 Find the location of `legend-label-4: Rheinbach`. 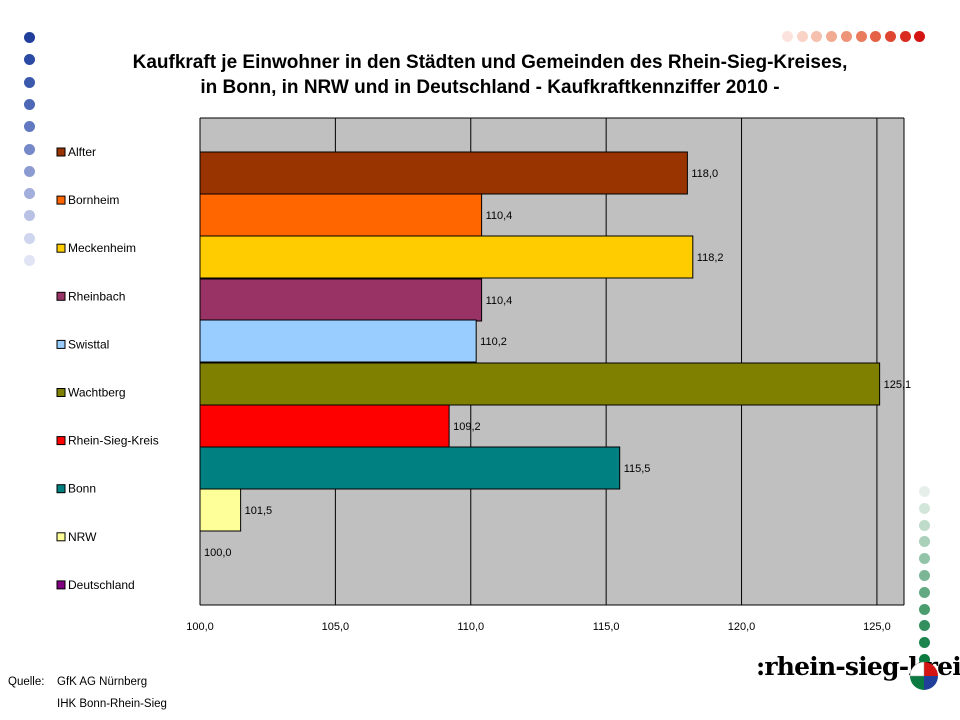

legend-label-4: Rheinbach is located at coordinates (96, 296).